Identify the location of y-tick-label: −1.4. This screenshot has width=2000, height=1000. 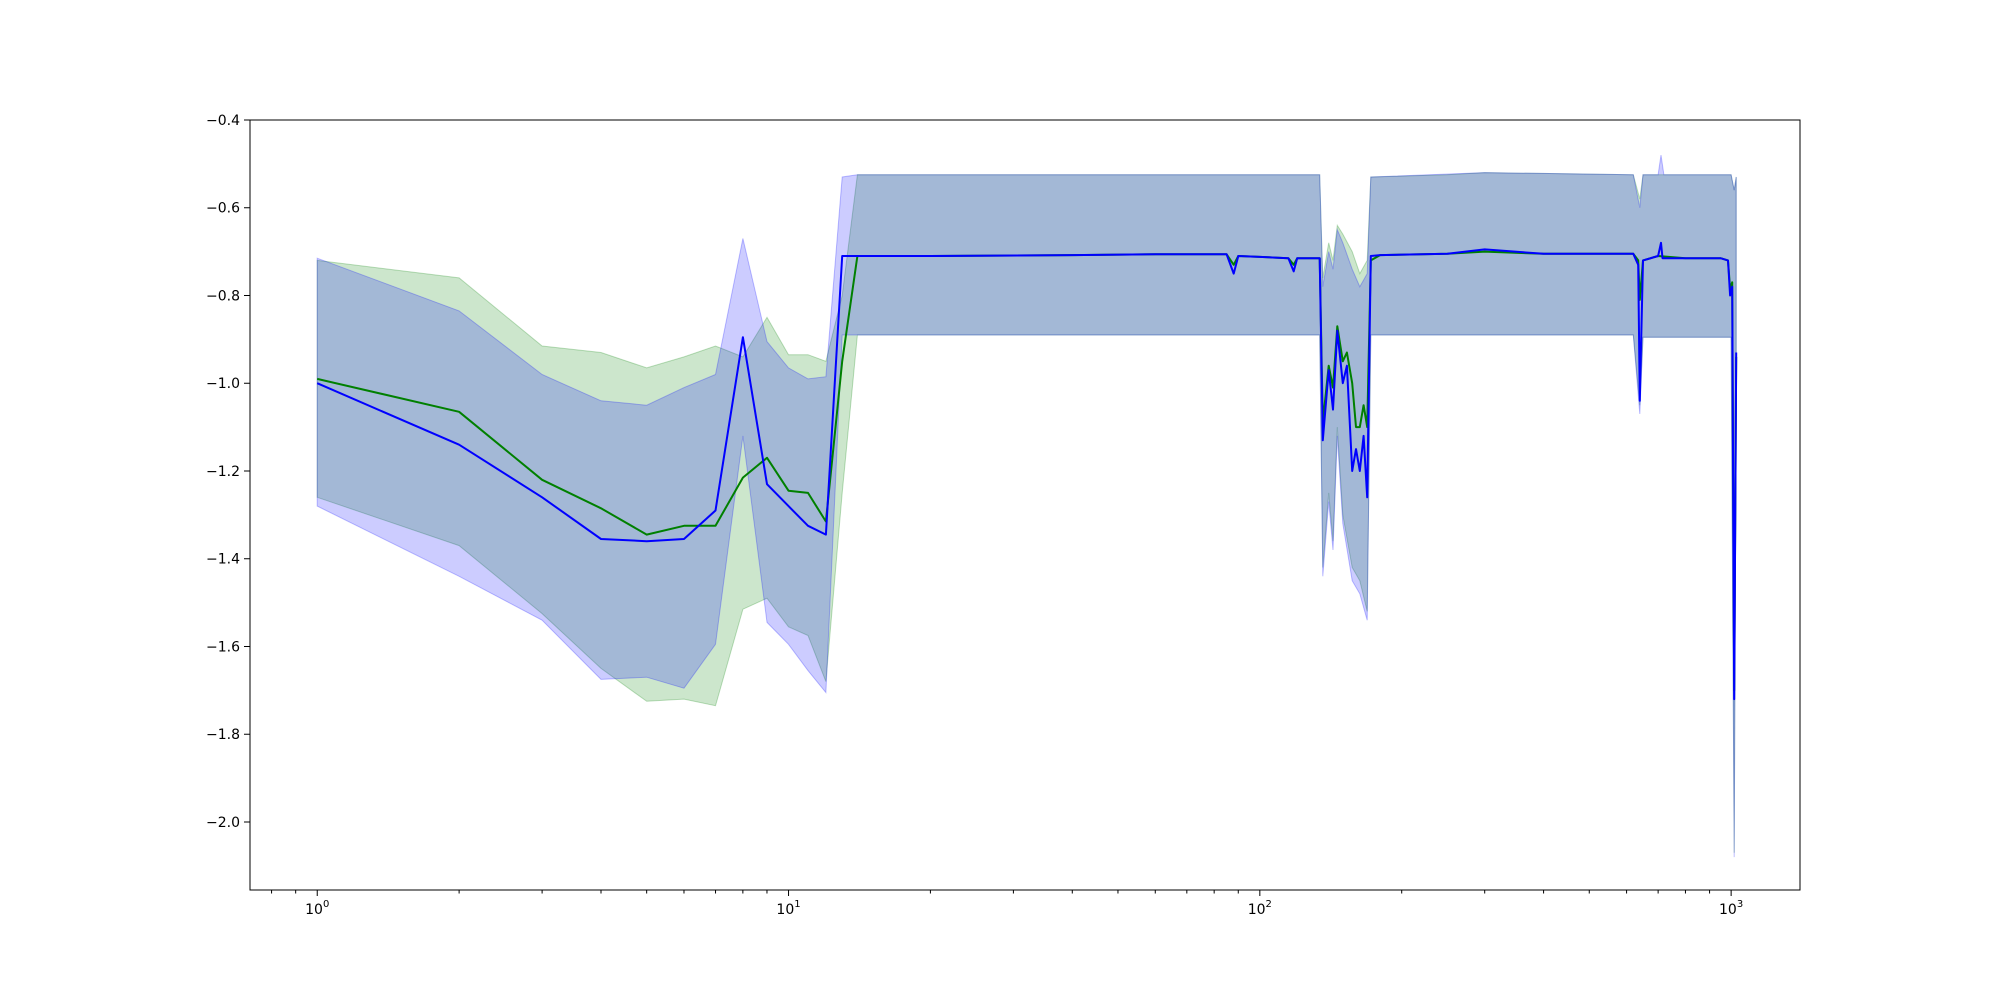
(223, 560).